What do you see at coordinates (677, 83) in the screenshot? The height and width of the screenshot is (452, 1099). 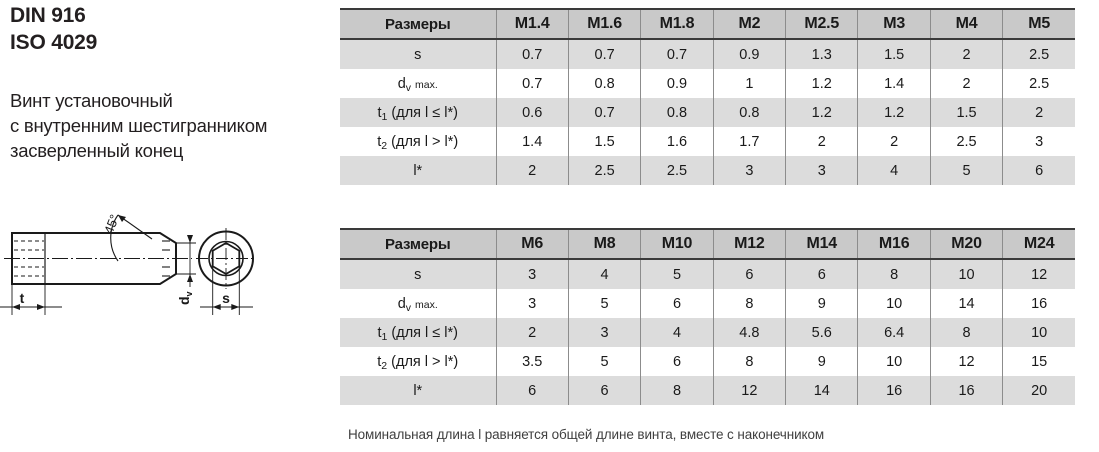 I see `table-cell: 0.9` at bounding box center [677, 83].